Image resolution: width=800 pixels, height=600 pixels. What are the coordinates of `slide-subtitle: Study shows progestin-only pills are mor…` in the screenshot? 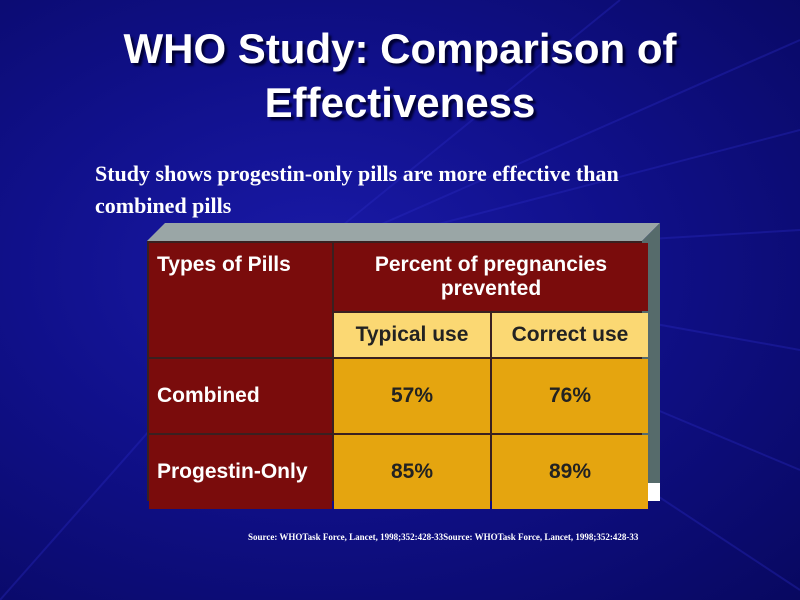 It's located at (357, 189).